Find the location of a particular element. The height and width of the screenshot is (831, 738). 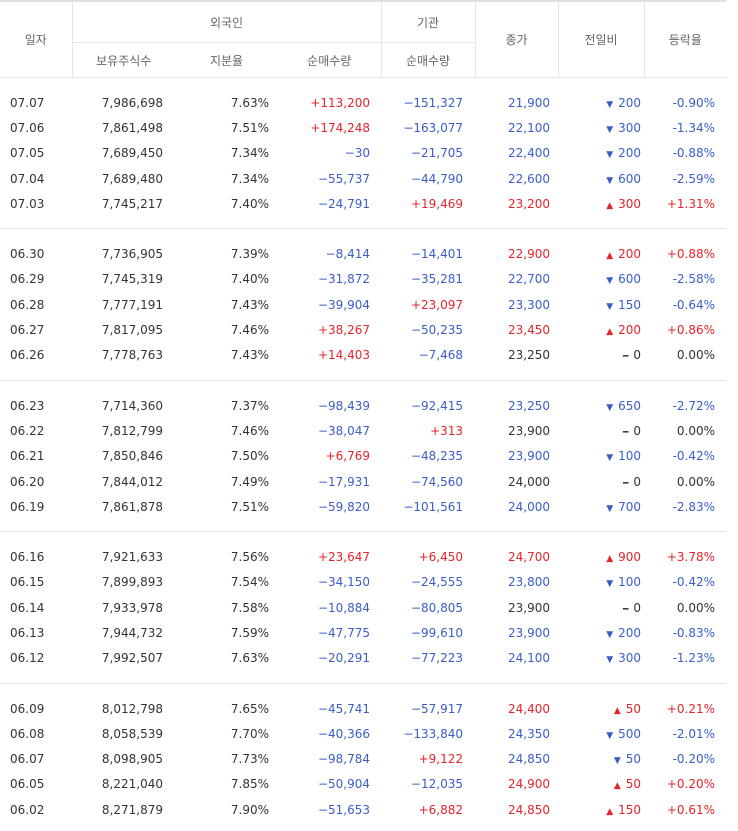

cell-inst-net: −92,415 is located at coordinates (437, 405).